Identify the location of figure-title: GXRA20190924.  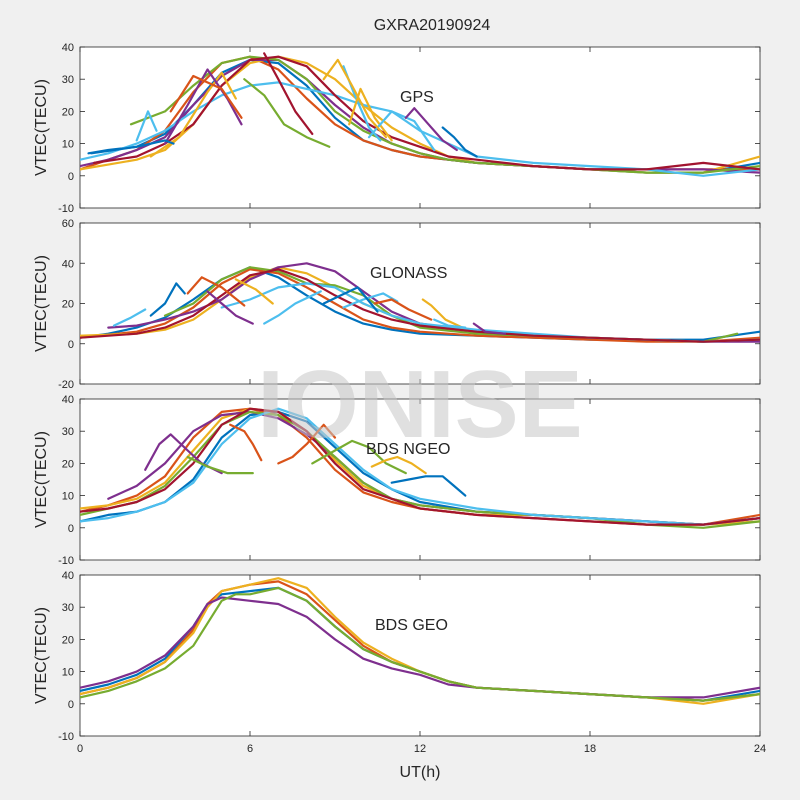
(432, 25).